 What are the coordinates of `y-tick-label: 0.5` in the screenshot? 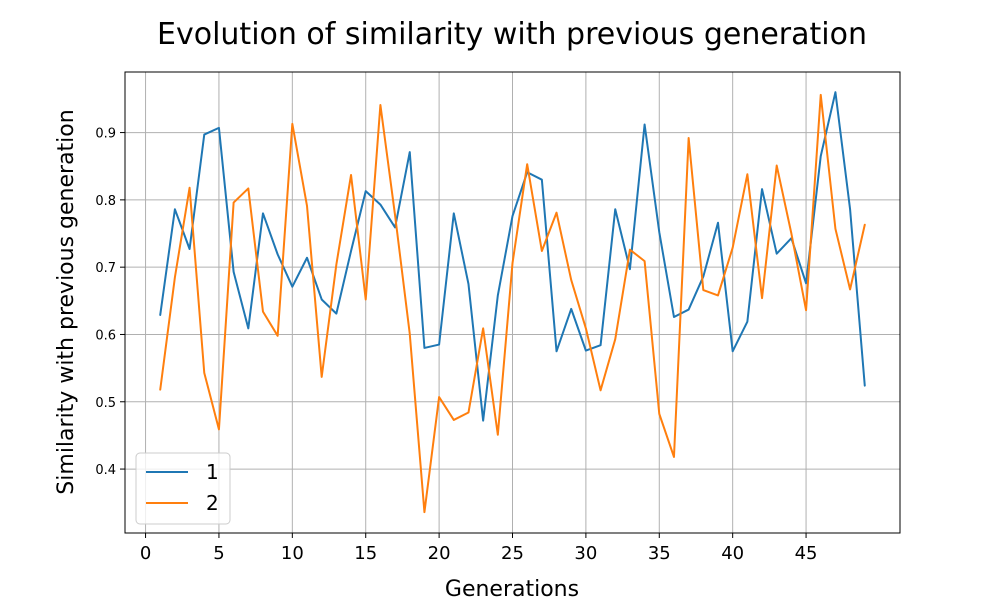 It's located at (105, 403).